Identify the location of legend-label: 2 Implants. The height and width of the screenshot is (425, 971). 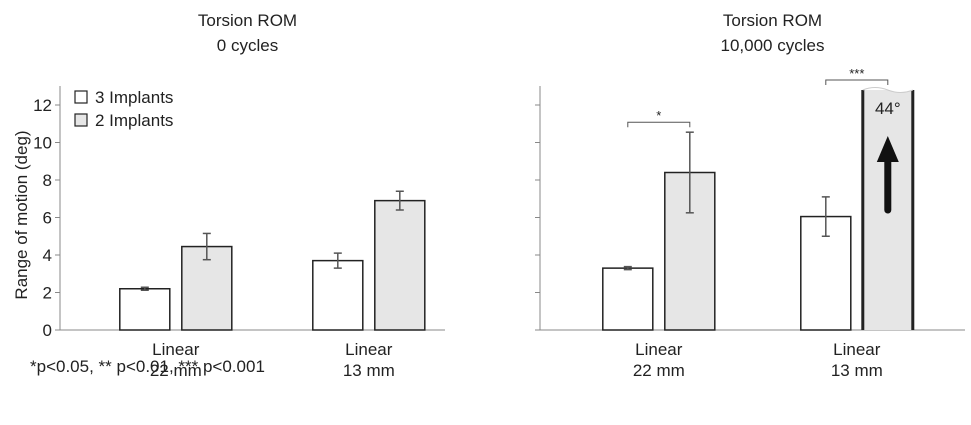
(134, 120).